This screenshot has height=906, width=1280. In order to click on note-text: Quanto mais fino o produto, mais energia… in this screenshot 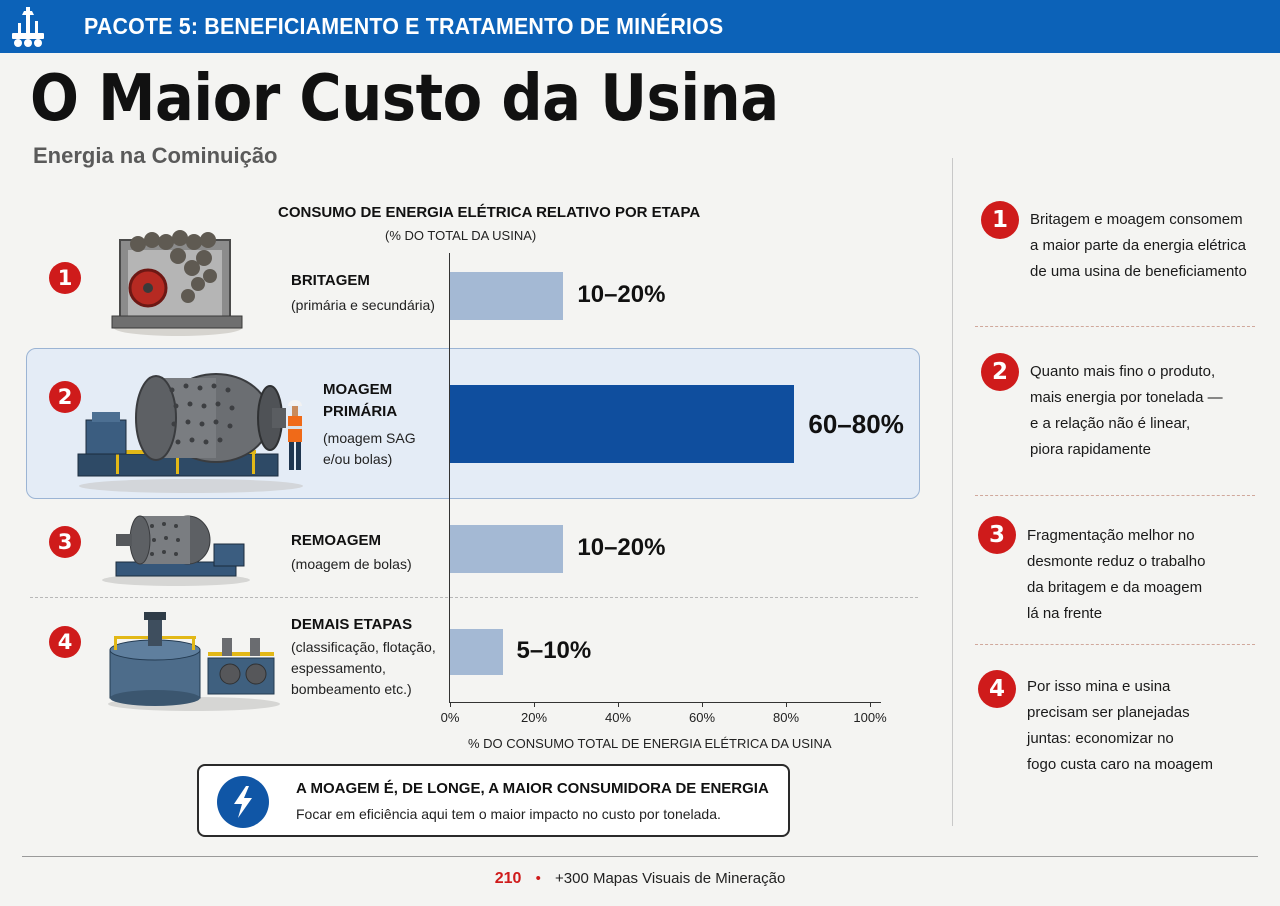, I will do `click(1126, 410)`.